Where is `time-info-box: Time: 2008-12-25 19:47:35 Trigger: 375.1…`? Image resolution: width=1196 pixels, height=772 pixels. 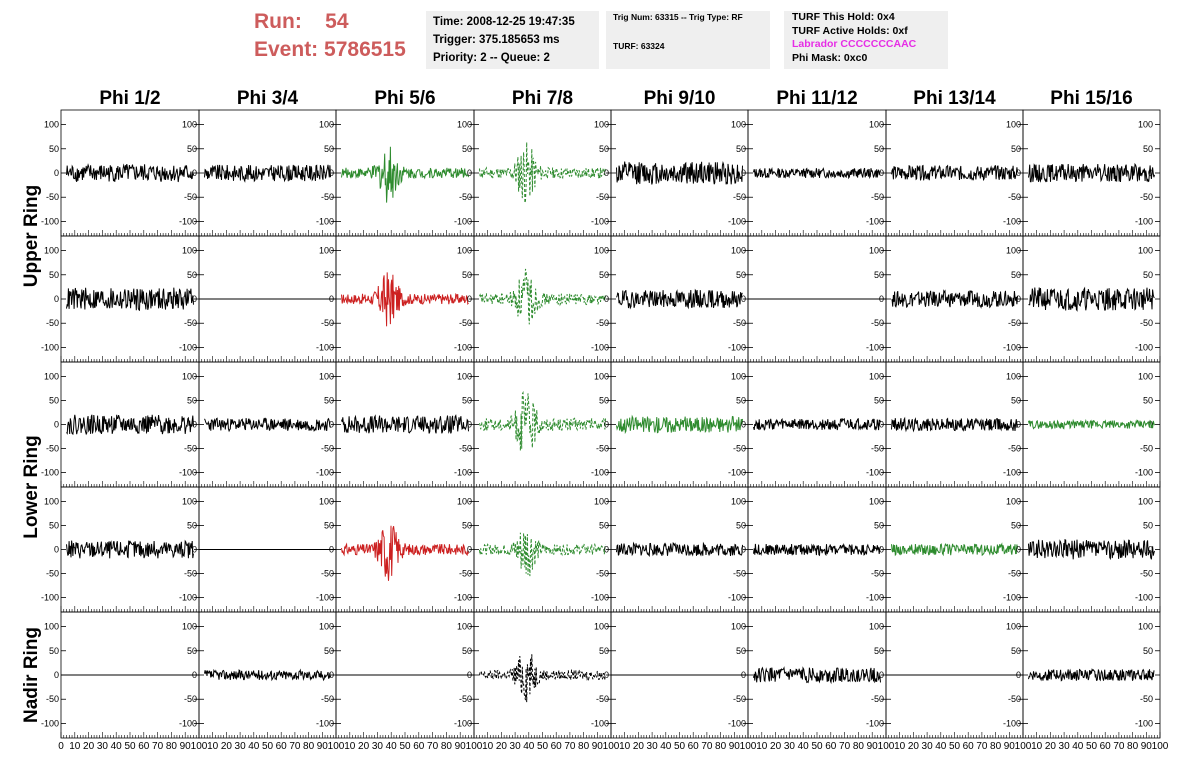
time-info-box: Time: 2008-12-25 19:47:35 Trigger: 375.1… is located at coordinates (512, 40).